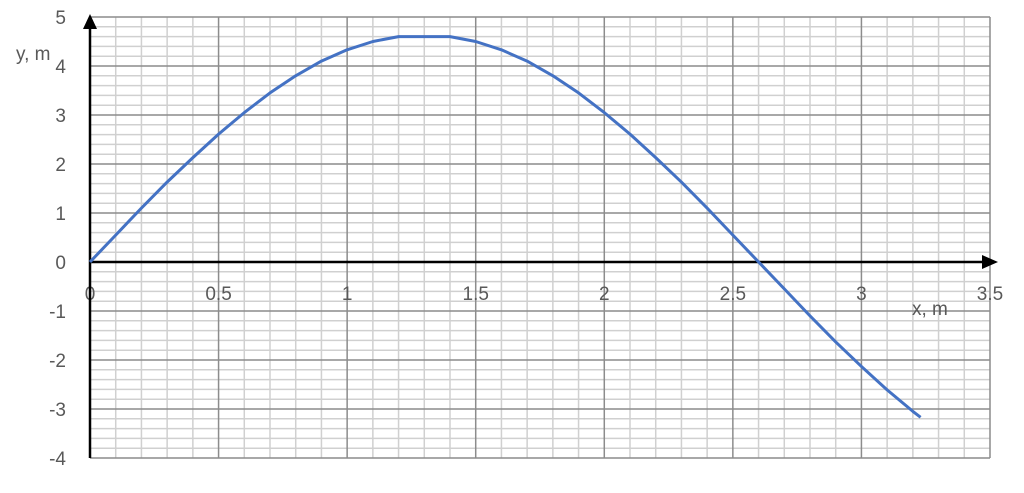  What do you see at coordinates (60, 214) in the screenshot?
I see `y-tick-label: 1` at bounding box center [60, 214].